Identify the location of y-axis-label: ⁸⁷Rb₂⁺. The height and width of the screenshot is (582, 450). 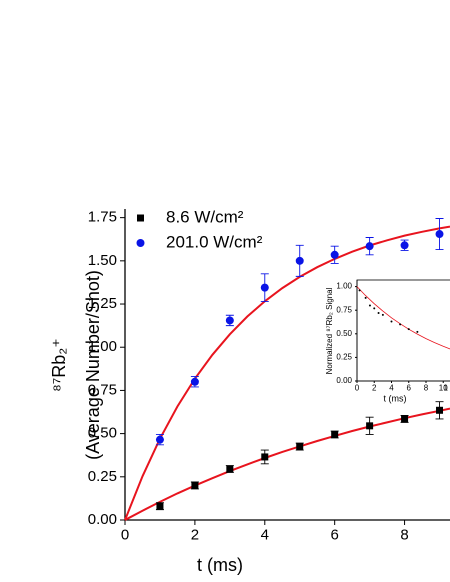
(59, 365).